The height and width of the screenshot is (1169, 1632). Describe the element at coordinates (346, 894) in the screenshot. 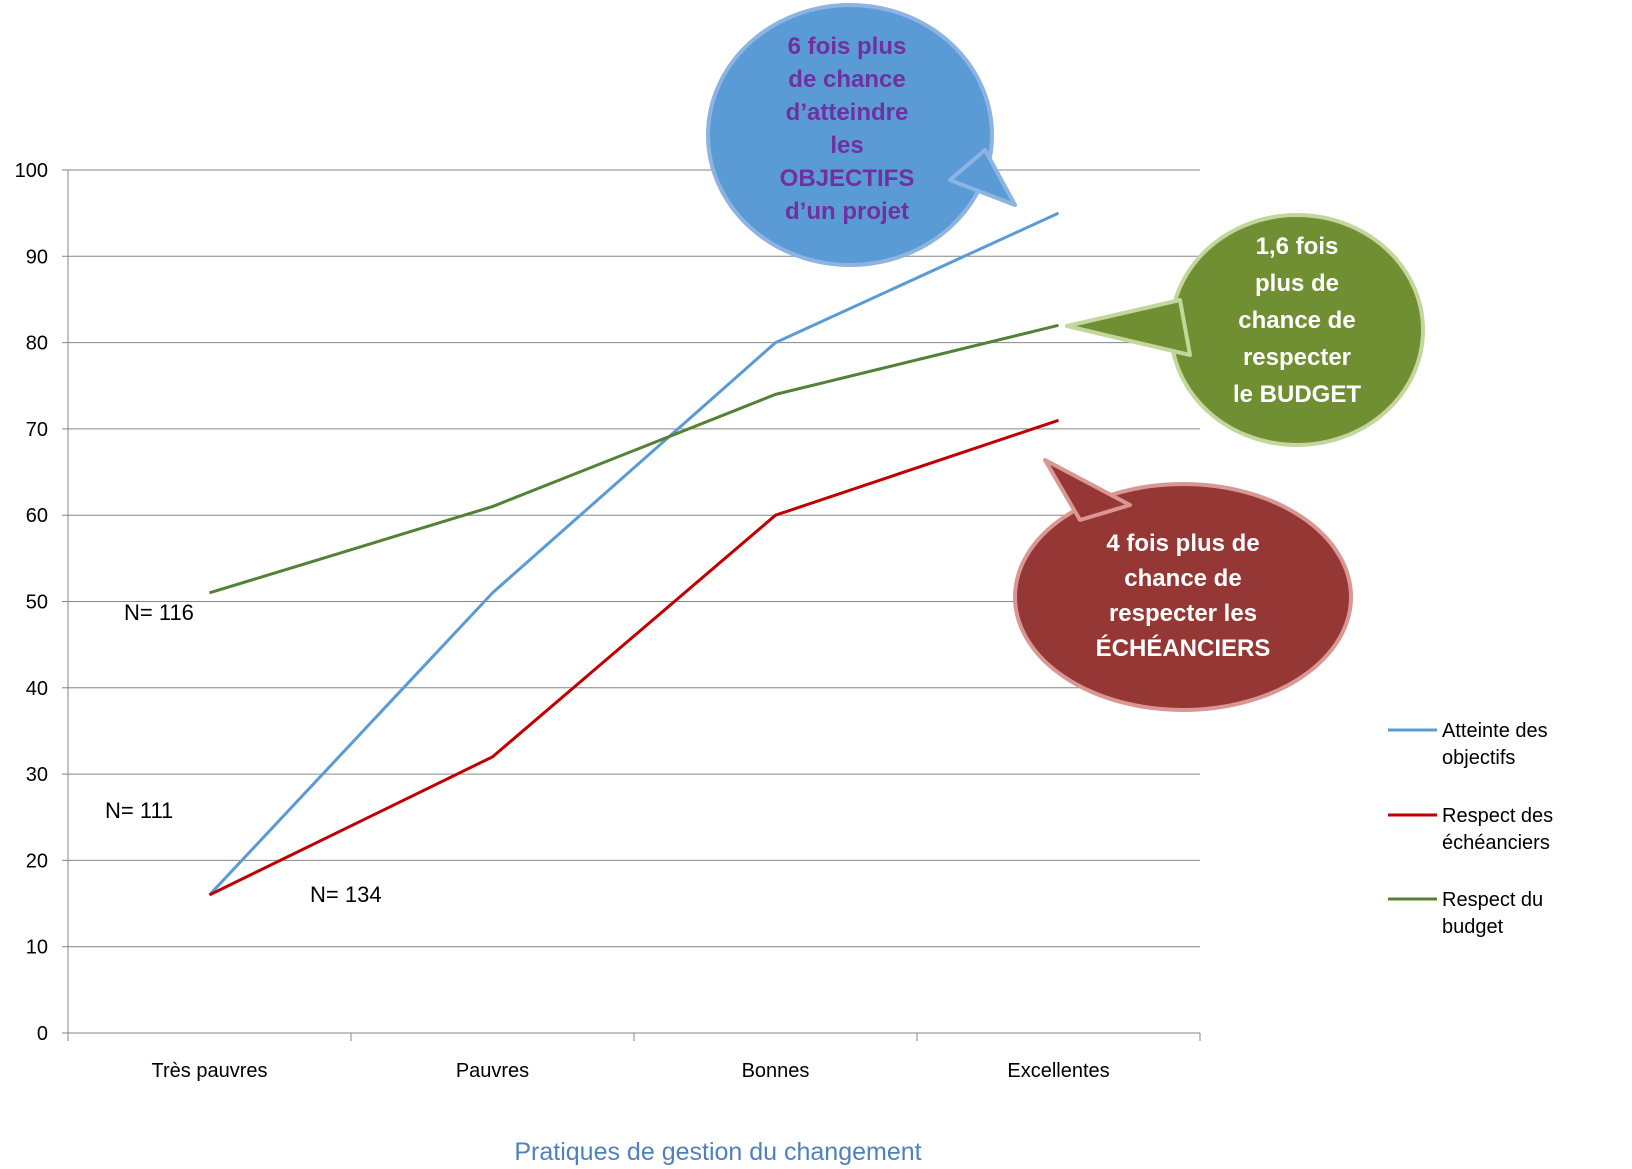

I see `sample-size-label: N= 134` at that location.